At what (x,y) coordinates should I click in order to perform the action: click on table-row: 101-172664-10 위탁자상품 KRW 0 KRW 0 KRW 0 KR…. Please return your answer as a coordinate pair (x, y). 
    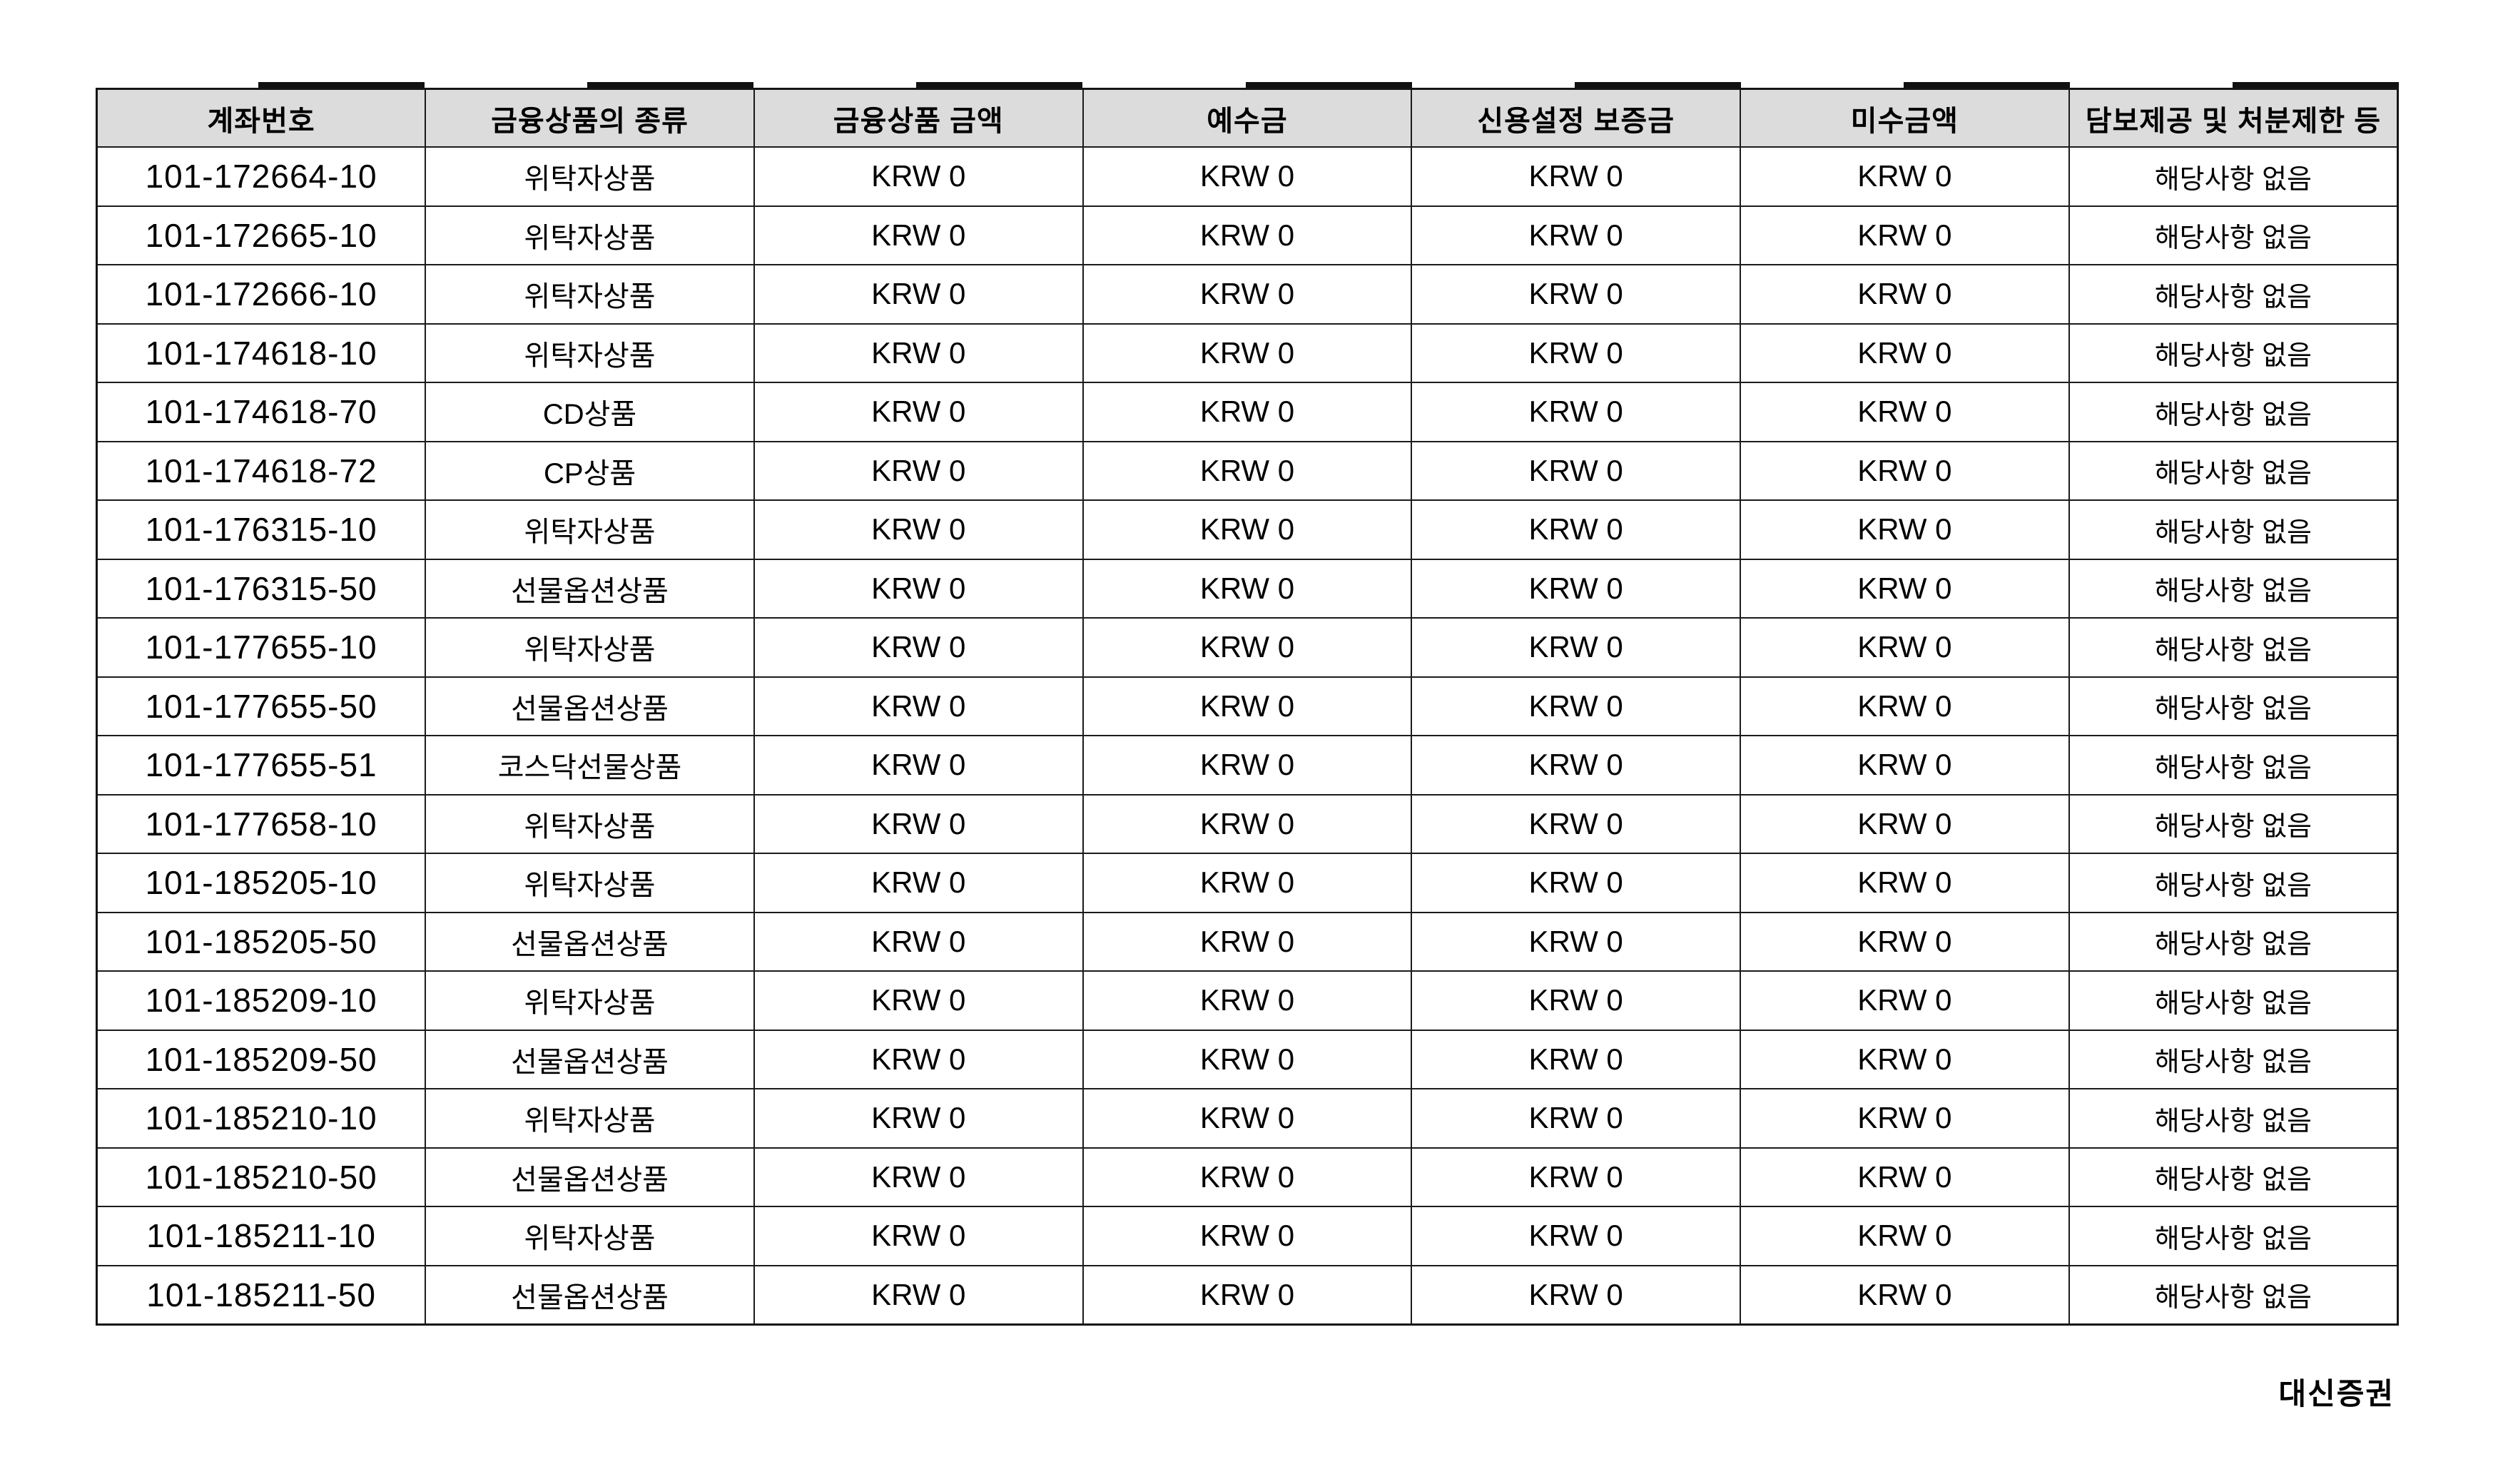
    Looking at the image, I should click on (1247, 177).